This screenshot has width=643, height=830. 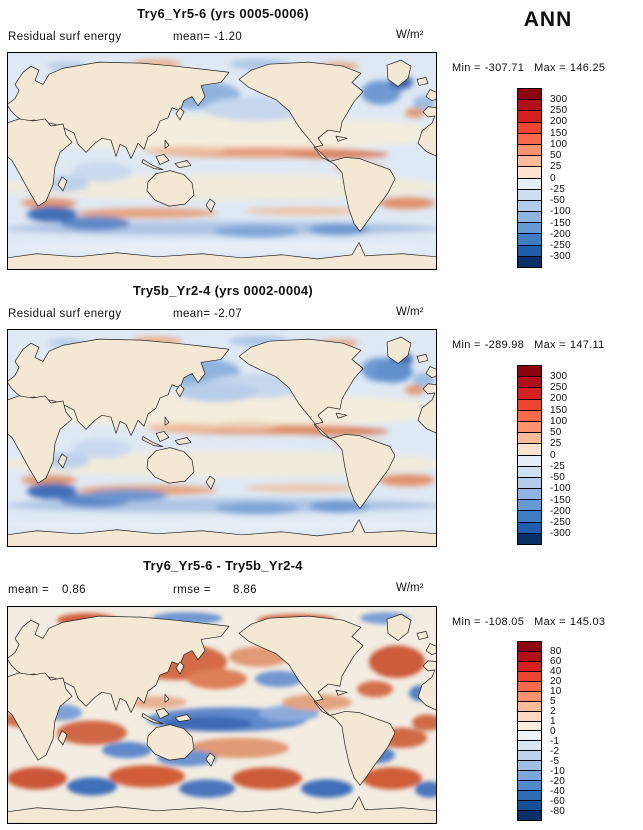 What do you see at coordinates (556, 651) in the screenshot?
I see `colorbar-tick-label: 80` at bounding box center [556, 651].